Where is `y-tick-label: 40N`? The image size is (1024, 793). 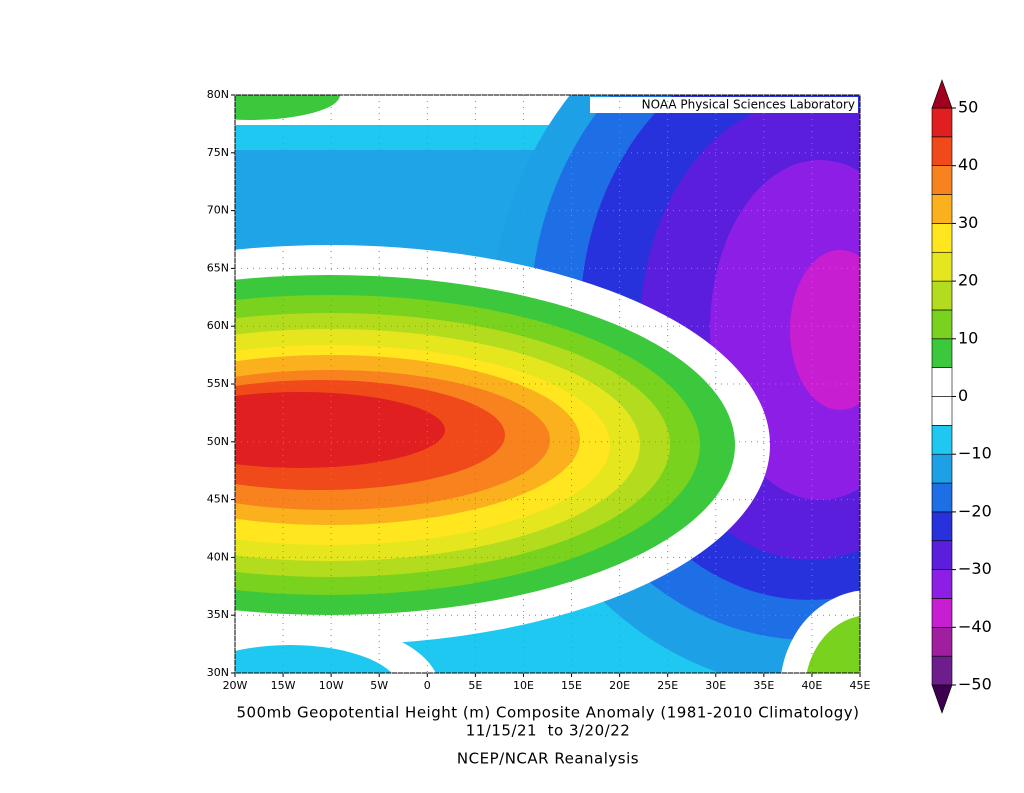
y-tick-label: 40N is located at coordinates (218, 556).